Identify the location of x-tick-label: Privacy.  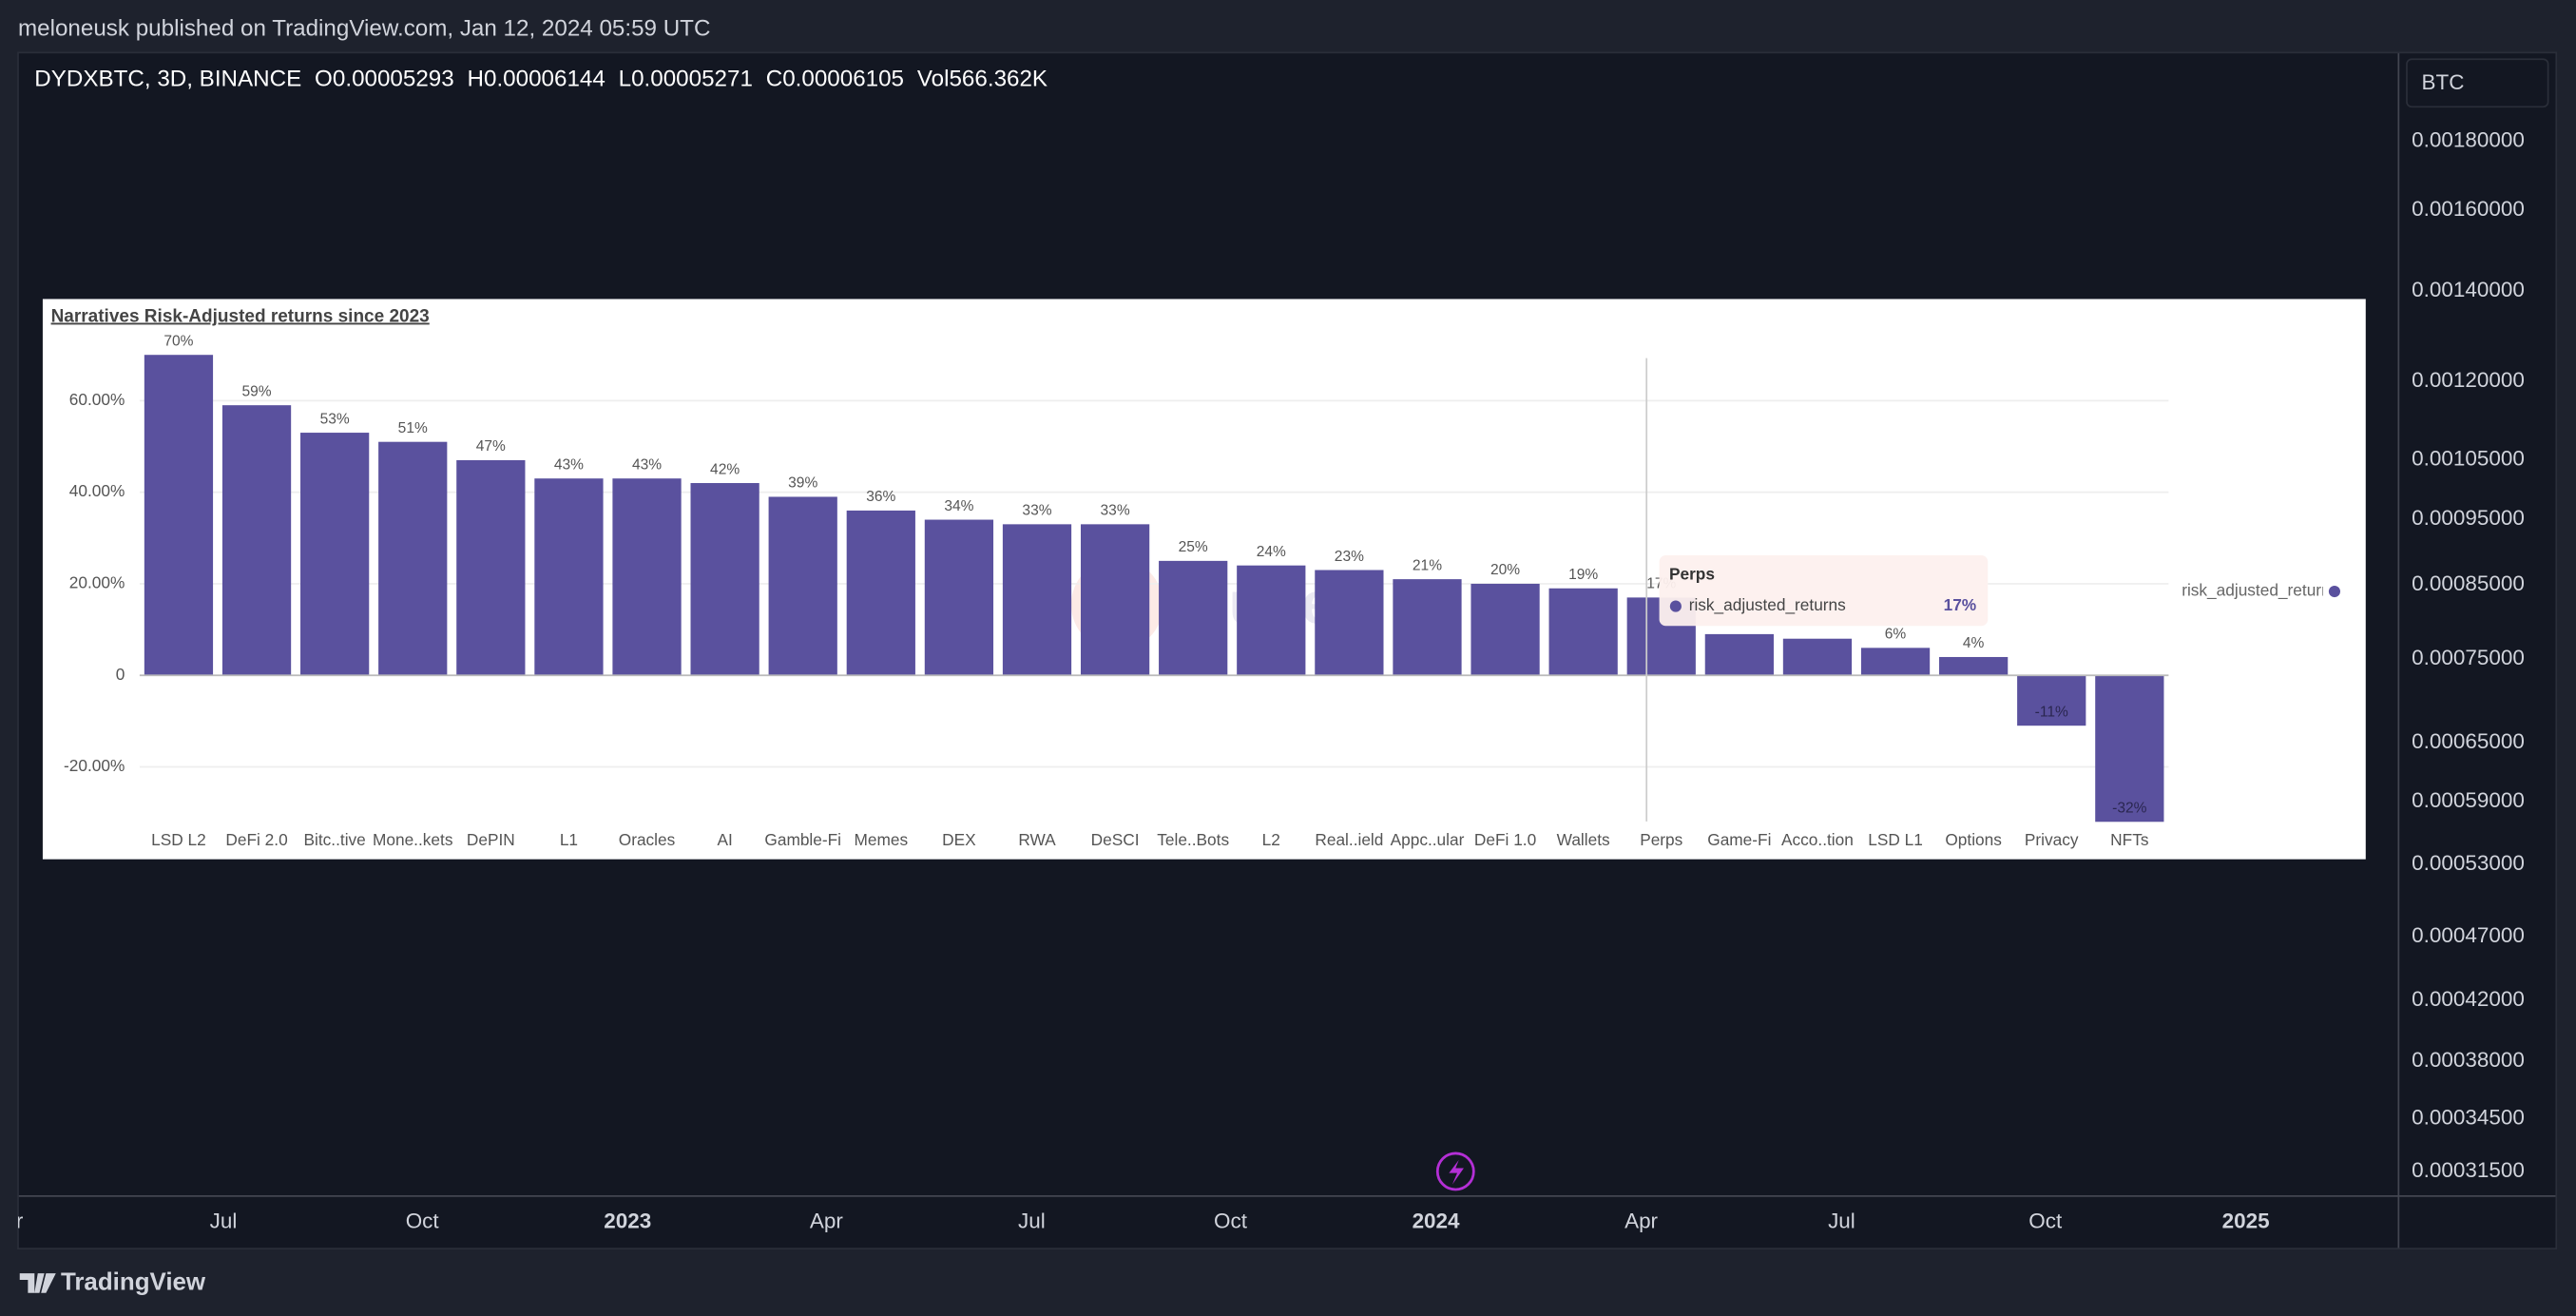
(2052, 840).